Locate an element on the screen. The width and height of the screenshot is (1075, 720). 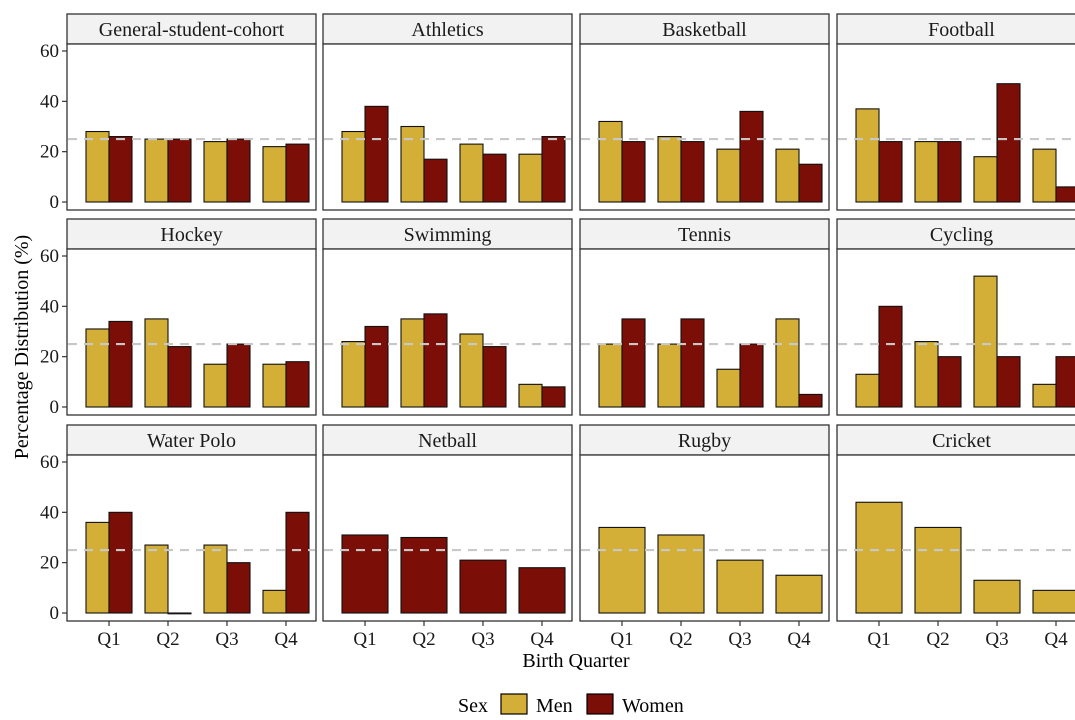
panel-title: Football is located at coordinates (961, 30).